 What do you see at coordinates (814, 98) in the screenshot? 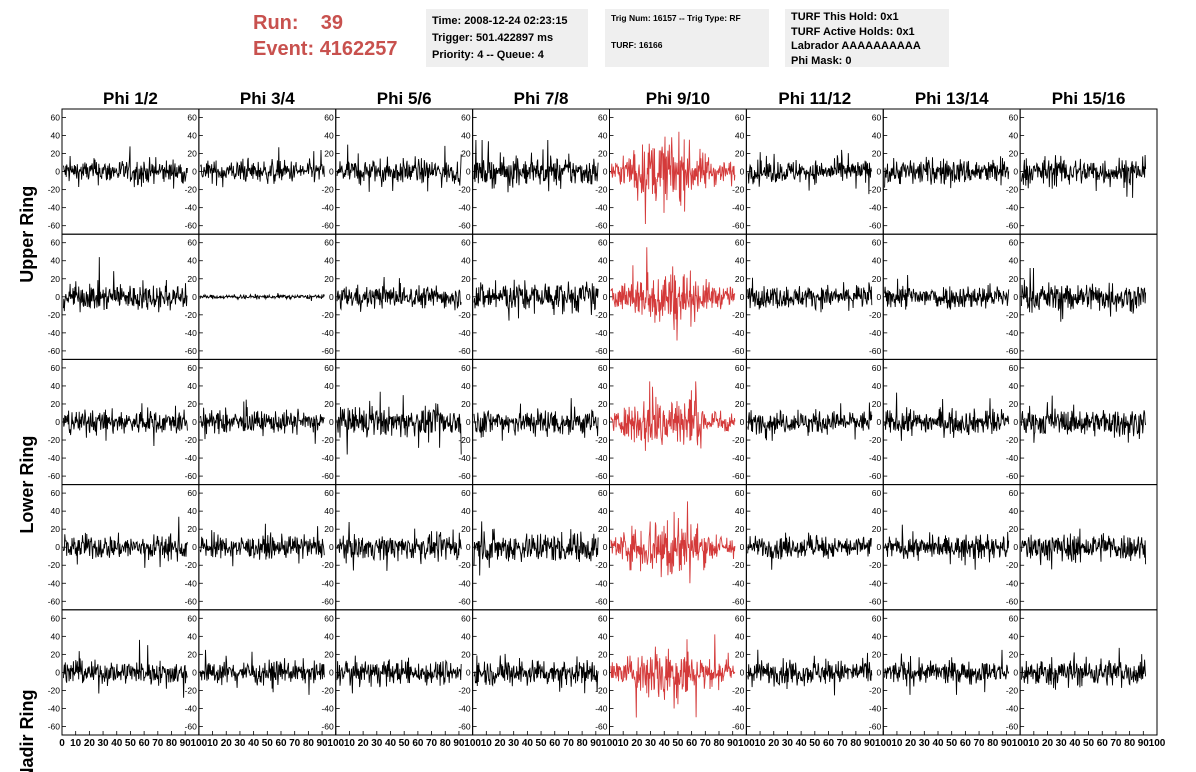
I see `column-header: Phi 11/12` at bounding box center [814, 98].